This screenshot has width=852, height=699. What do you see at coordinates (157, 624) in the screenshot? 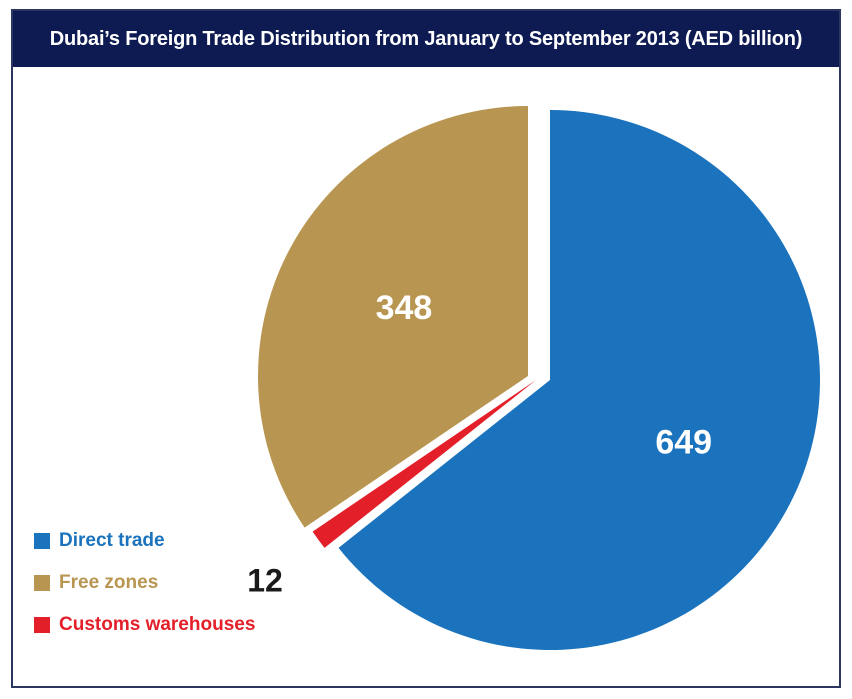
I see `legend-label-customs-warehouses: Customs warehouses` at bounding box center [157, 624].